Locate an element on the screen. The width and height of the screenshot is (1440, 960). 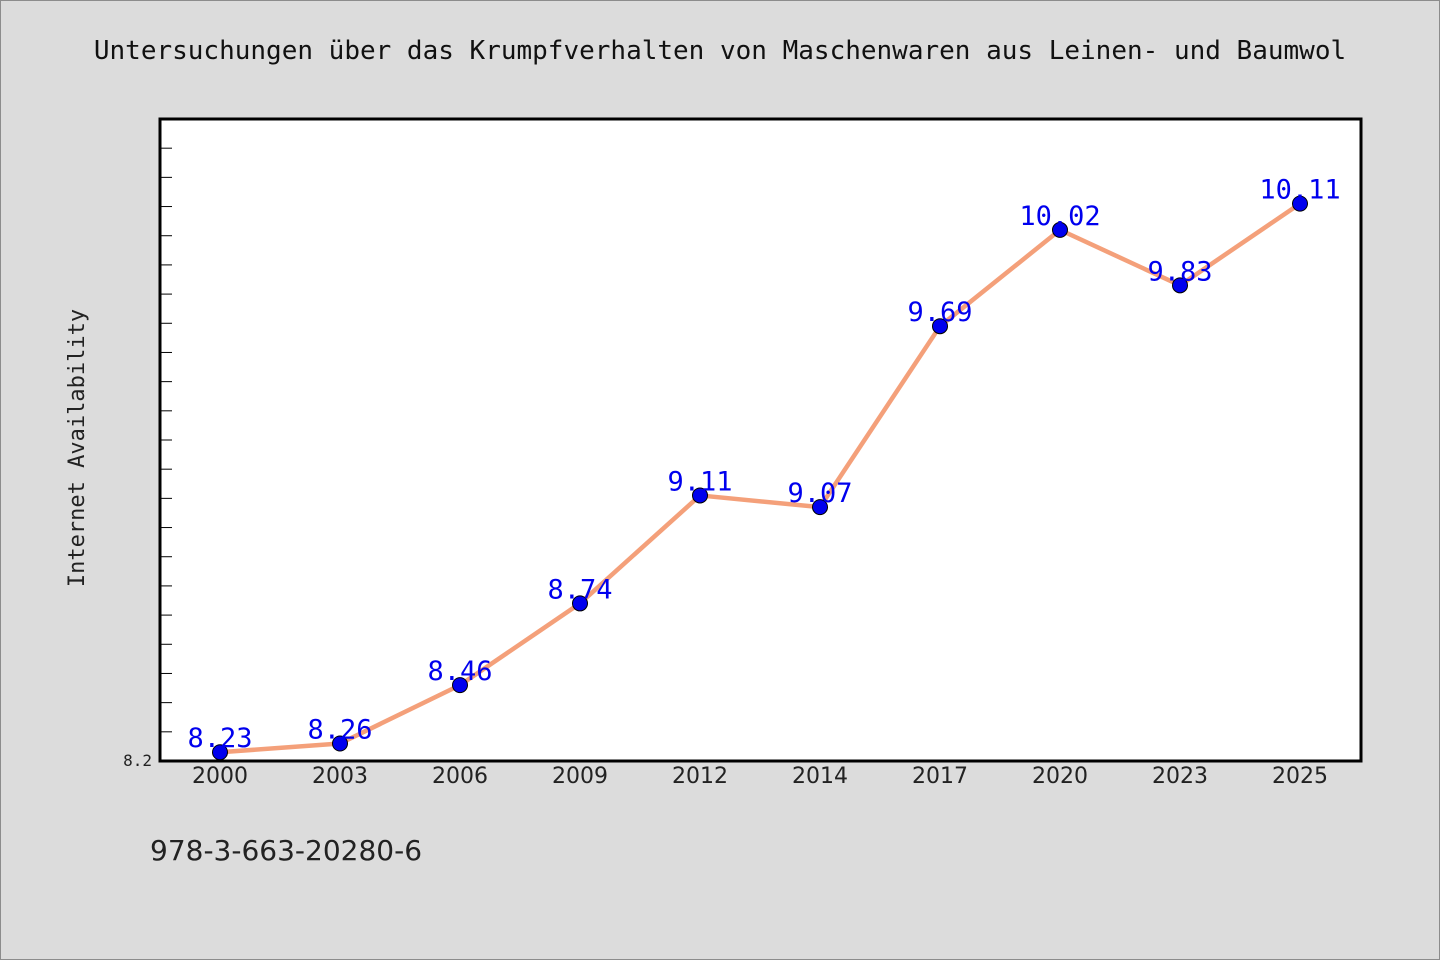
x-tick-label: 2009 is located at coordinates (580, 776).